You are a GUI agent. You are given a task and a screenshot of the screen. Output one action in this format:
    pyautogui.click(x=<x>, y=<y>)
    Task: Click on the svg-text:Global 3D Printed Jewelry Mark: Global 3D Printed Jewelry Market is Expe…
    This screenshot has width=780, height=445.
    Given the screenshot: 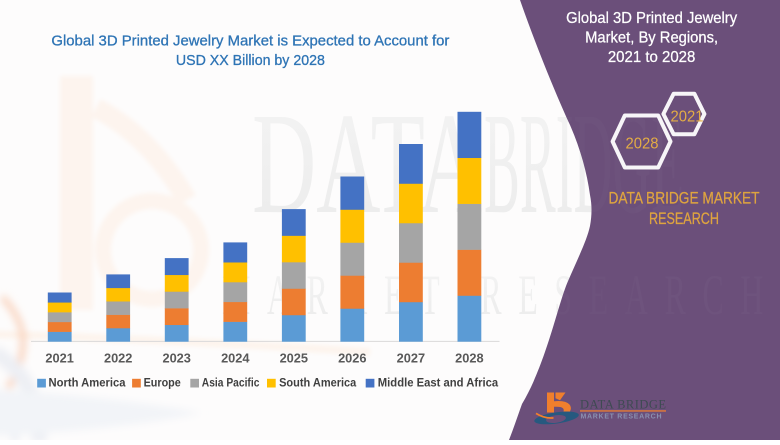 What is the action you would take?
    pyautogui.click(x=250, y=41)
    